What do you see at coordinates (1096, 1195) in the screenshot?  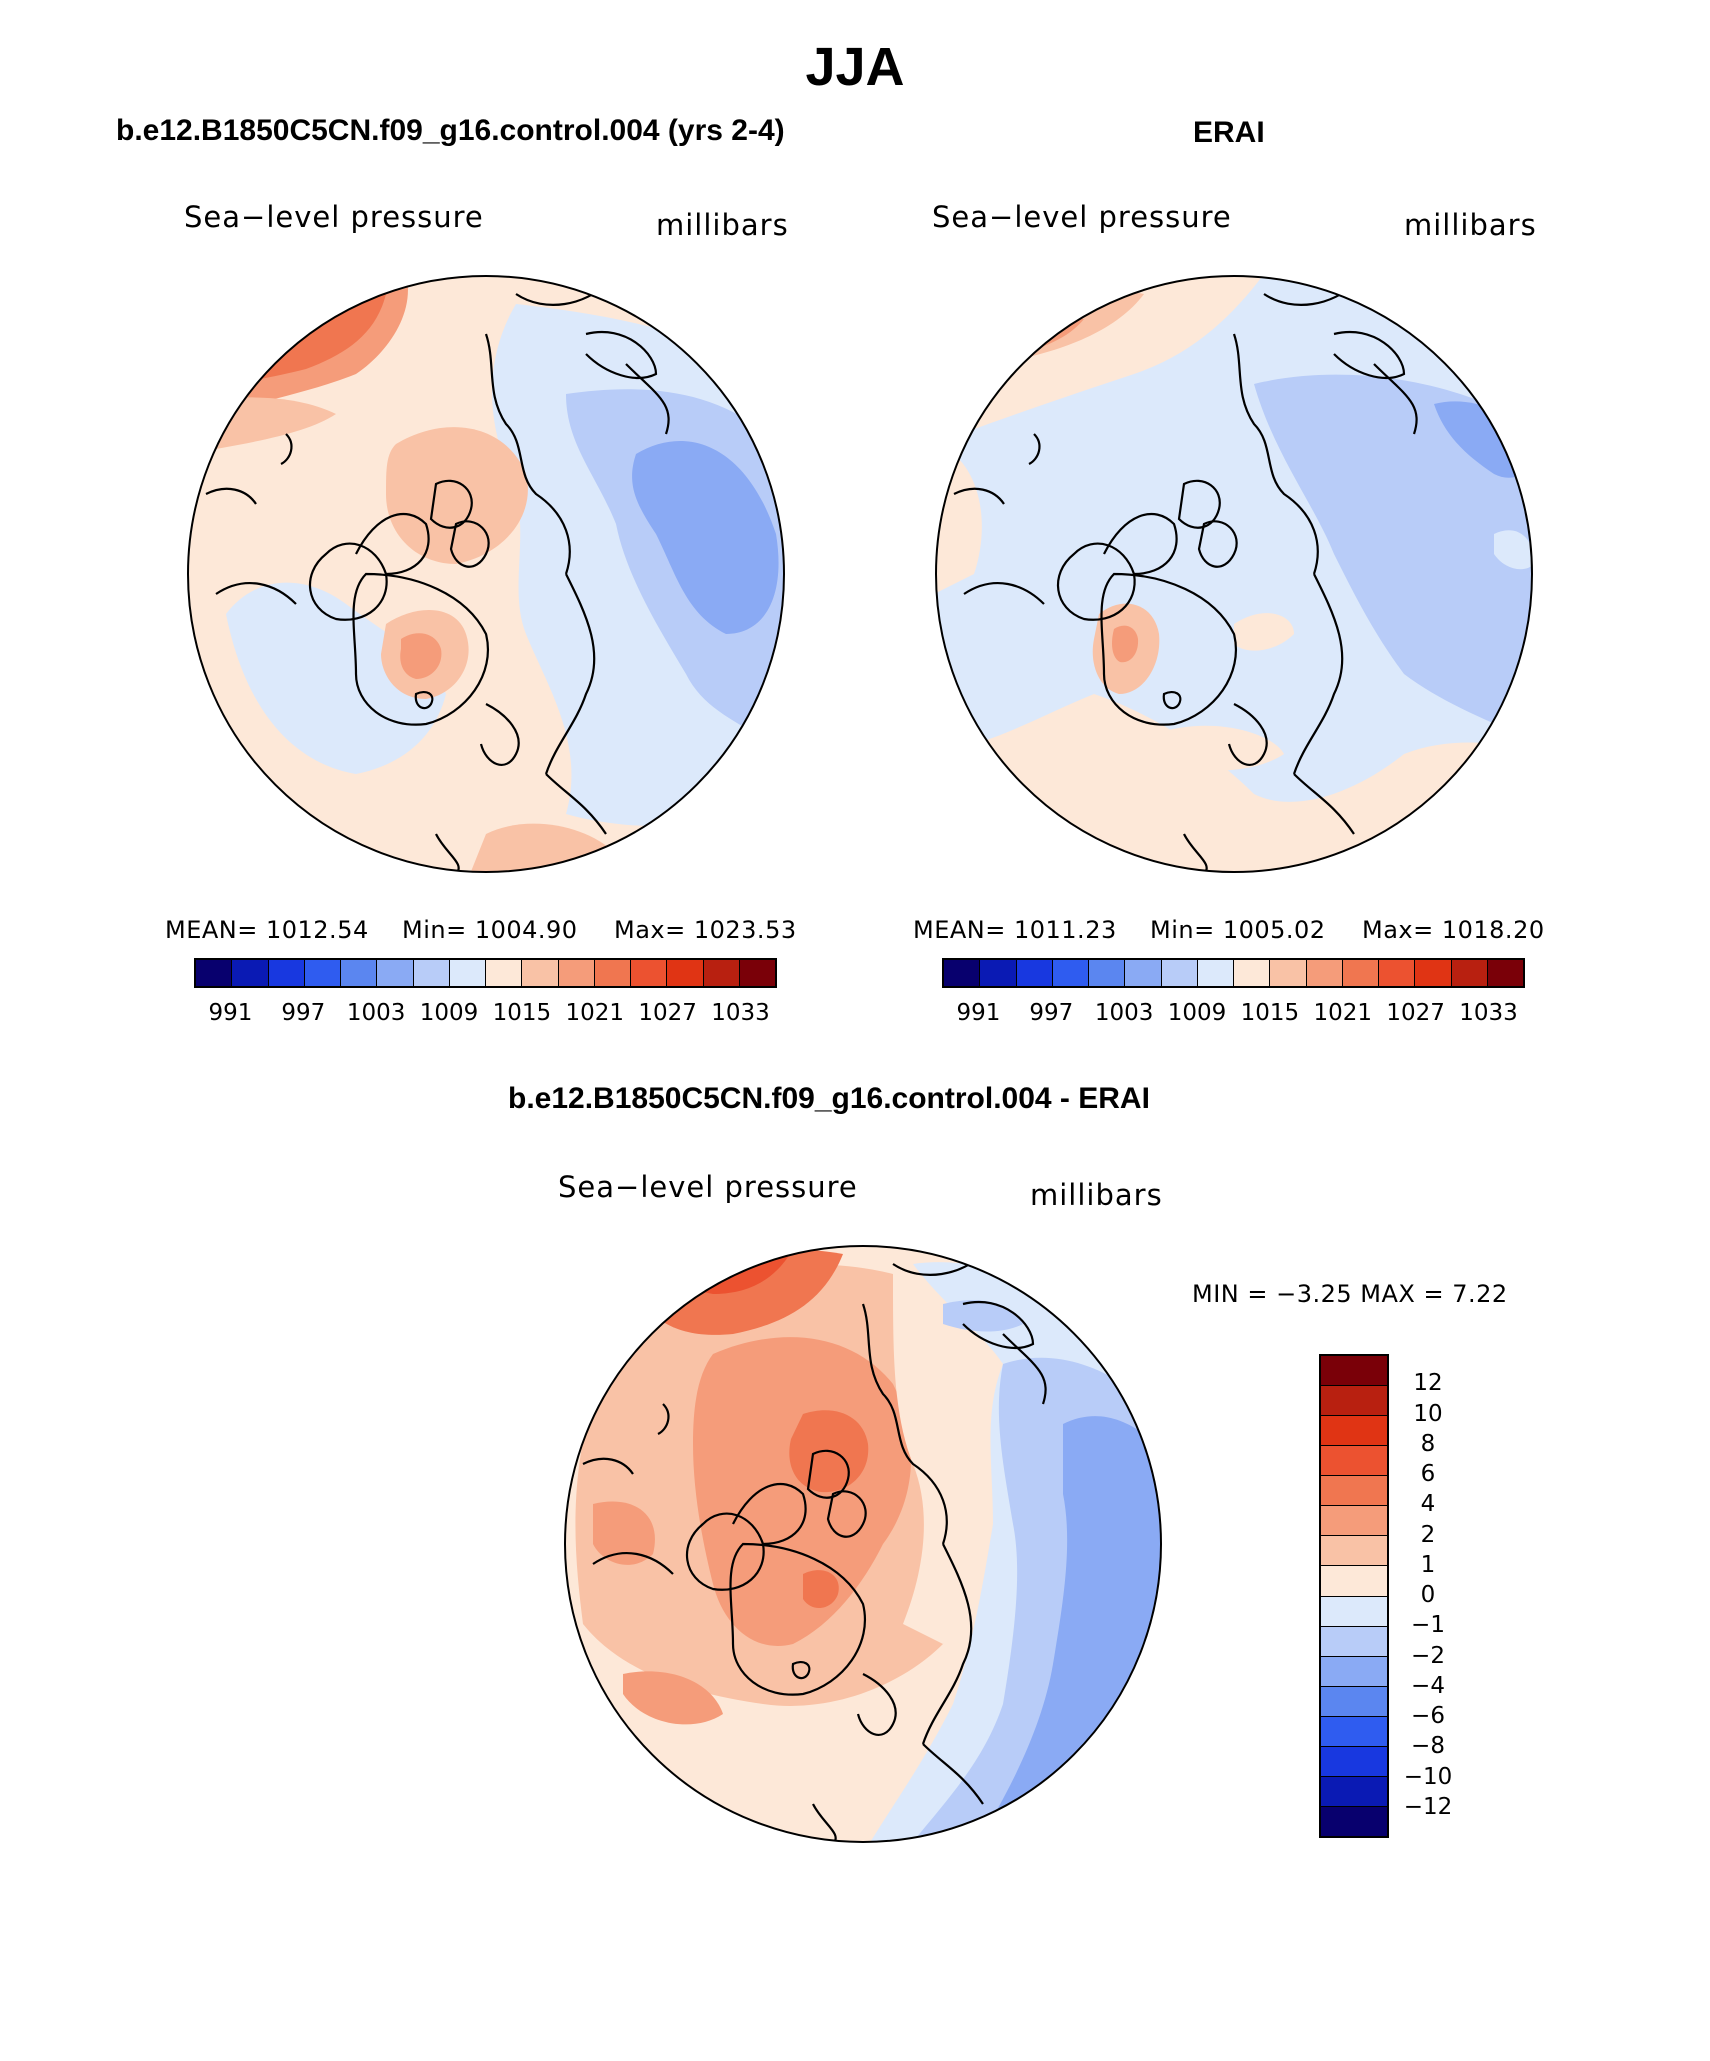 I see `panel-diff-units-label: millibars` at bounding box center [1096, 1195].